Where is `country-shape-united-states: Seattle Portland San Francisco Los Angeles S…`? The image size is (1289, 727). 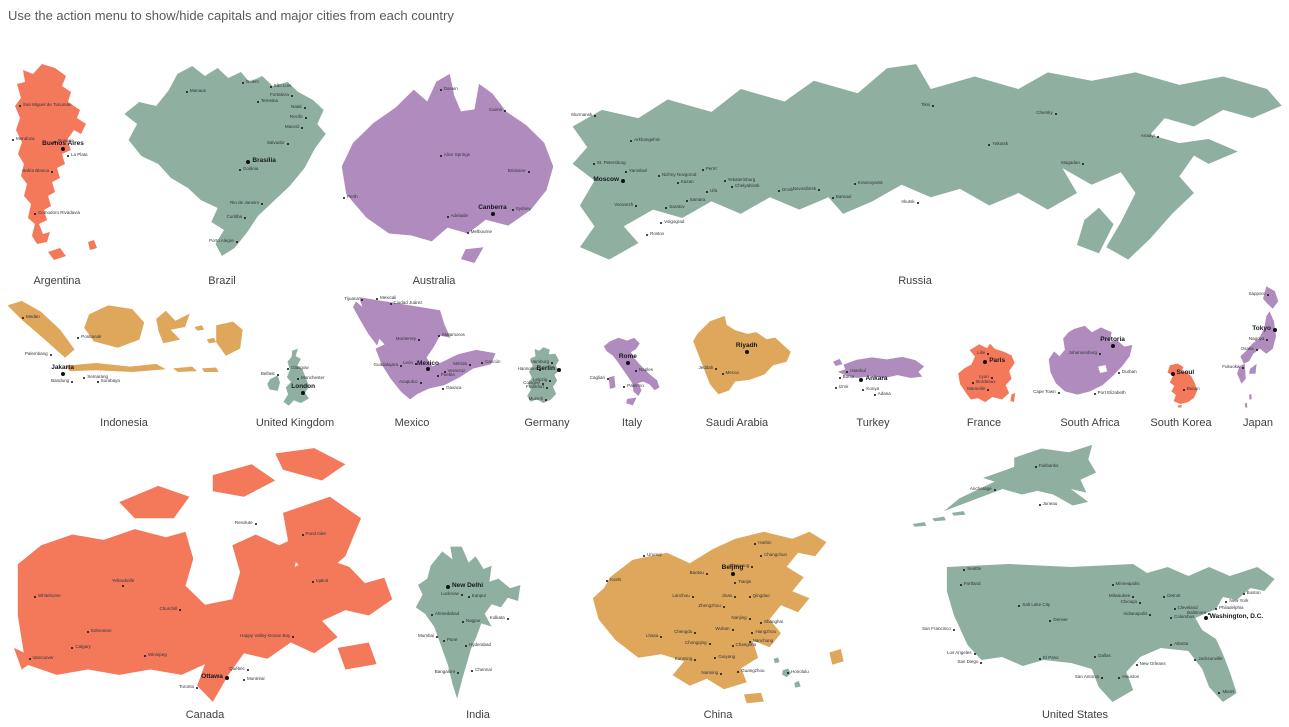
country-shape-united-states: Seattle Portland San Francisco Los Angeles S… is located at coordinates (1103, 630).